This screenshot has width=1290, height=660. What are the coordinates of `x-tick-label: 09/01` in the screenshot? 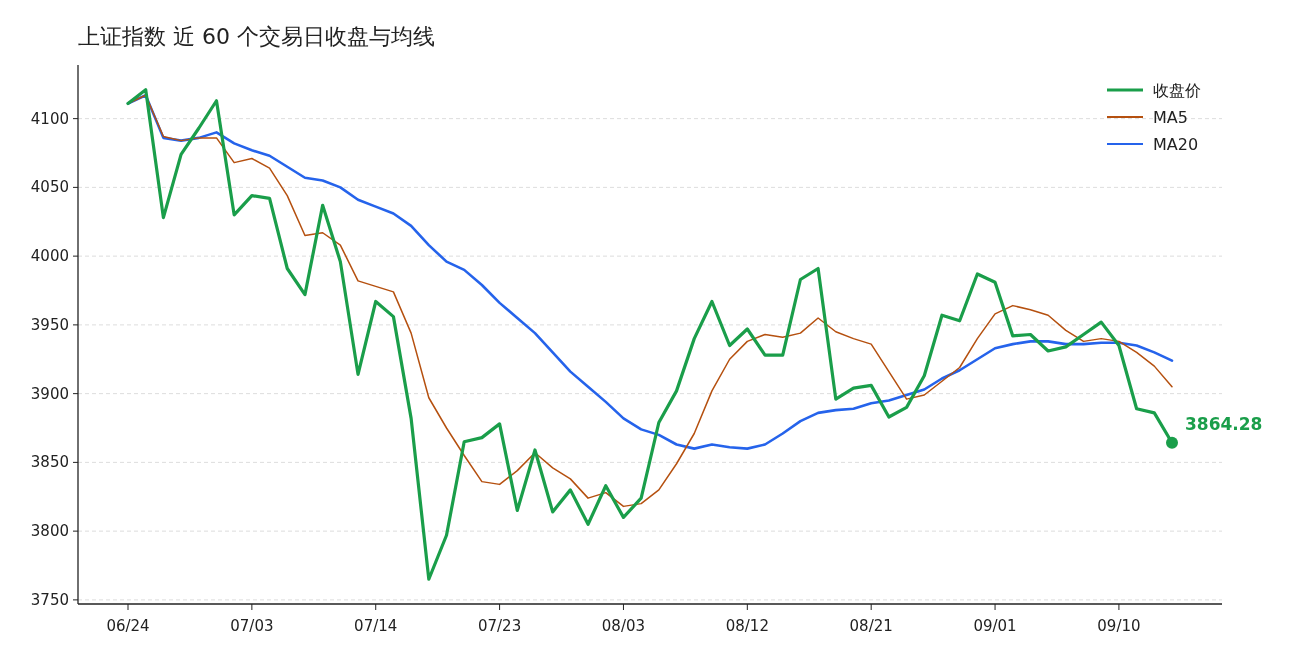 It's located at (995, 626).